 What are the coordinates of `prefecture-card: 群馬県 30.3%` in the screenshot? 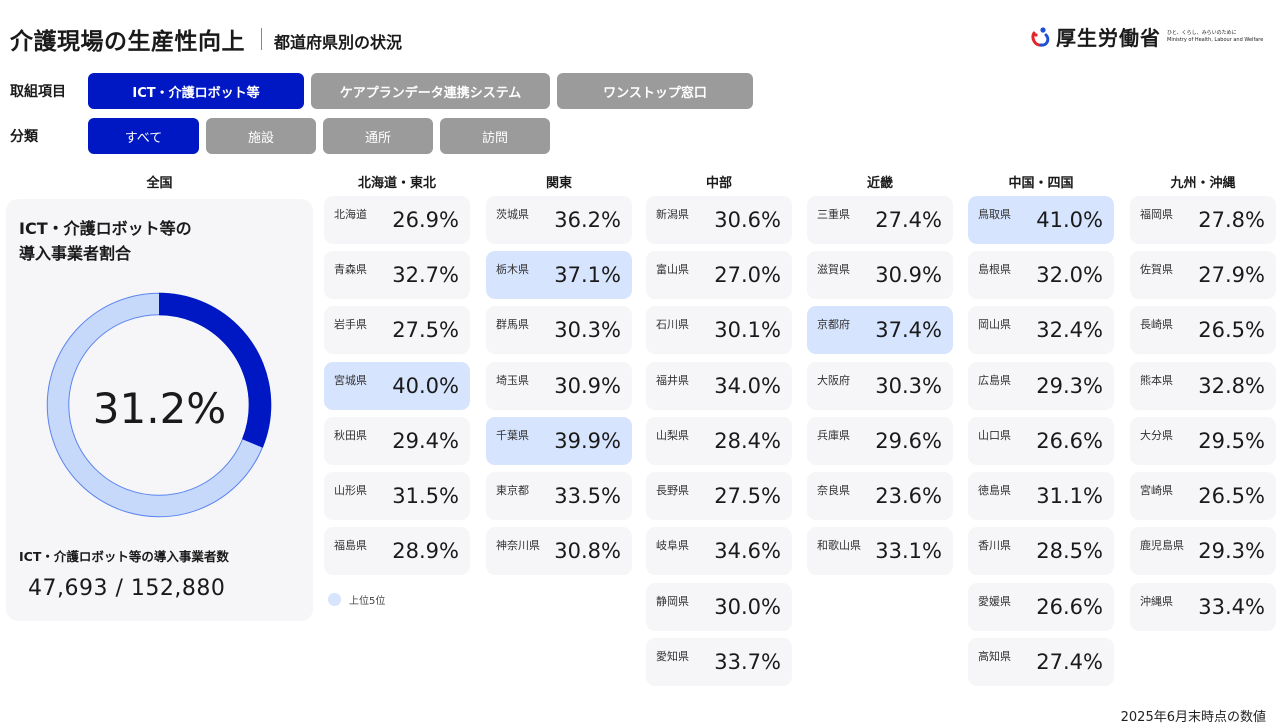 It's located at (559, 330).